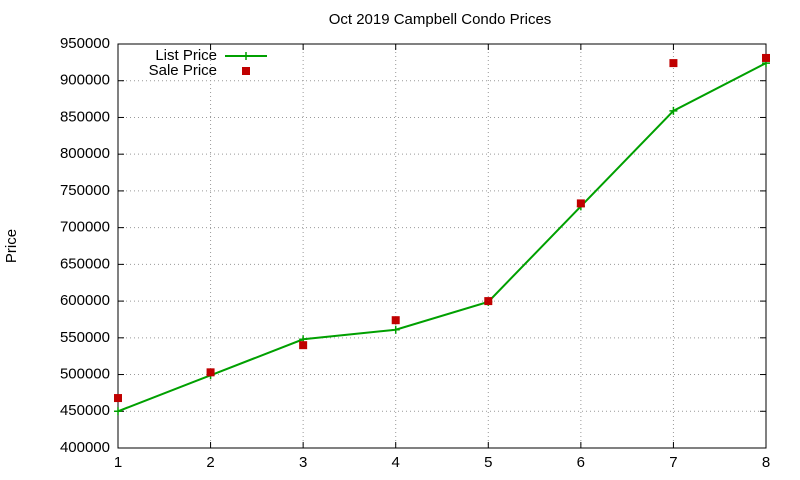  What do you see at coordinates (186, 55) in the screenshot?
I see `legend-label: List Price` at bounding box center [186, 55].